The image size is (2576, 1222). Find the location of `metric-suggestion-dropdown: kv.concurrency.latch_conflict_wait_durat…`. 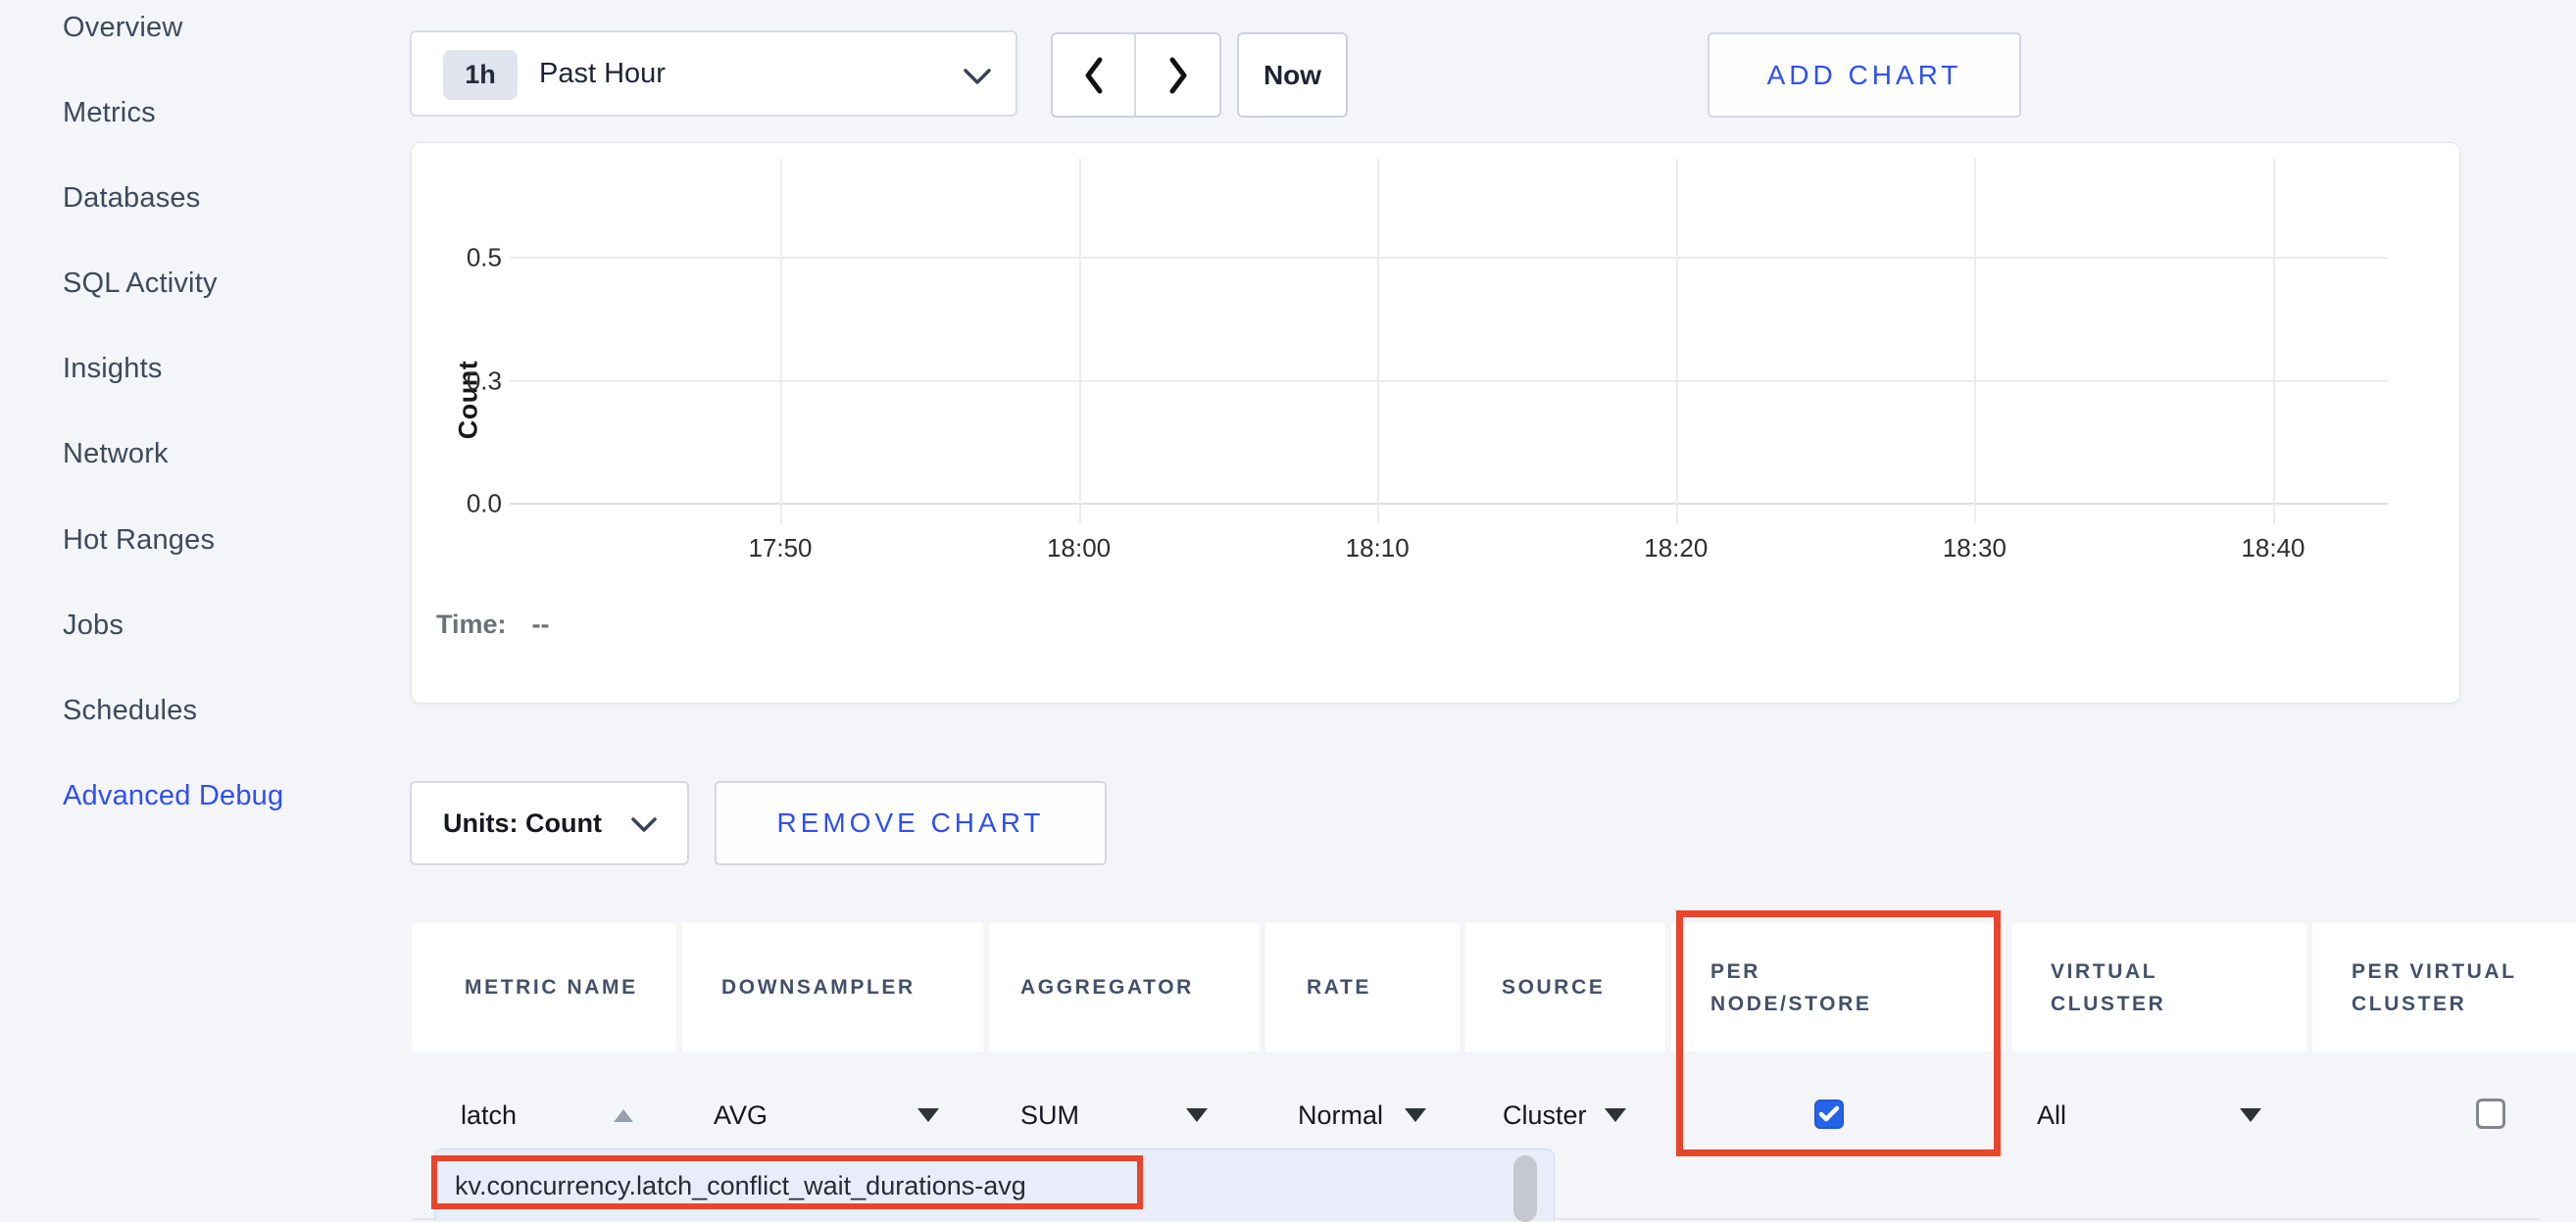

metric-suggestion-dropdown: kv.concurrency.latch_conflict_wait_durat… is located at coordinates (994, 1185).